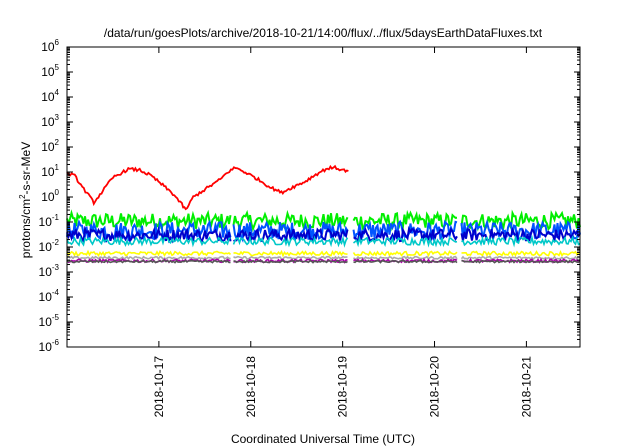 Image resolution: width=640 pixels, height=448 pixels. I want to click on x-tick-label-1: 2018-10-18, so click(251, 387).